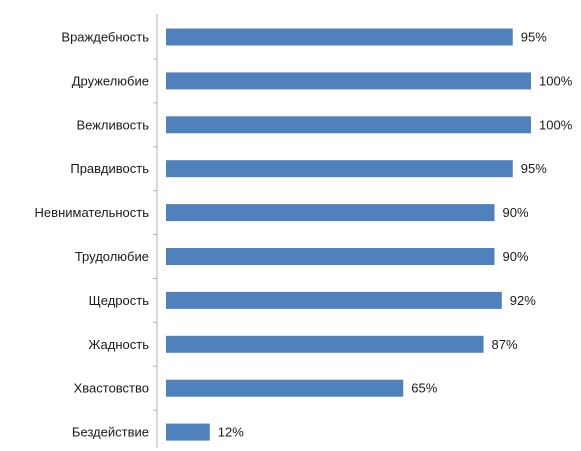 The width and height of the screenshot is (581, 451). Describe the element at coordinates (231, 432) in the screenshot. I see `value-label: 12%` at that location.